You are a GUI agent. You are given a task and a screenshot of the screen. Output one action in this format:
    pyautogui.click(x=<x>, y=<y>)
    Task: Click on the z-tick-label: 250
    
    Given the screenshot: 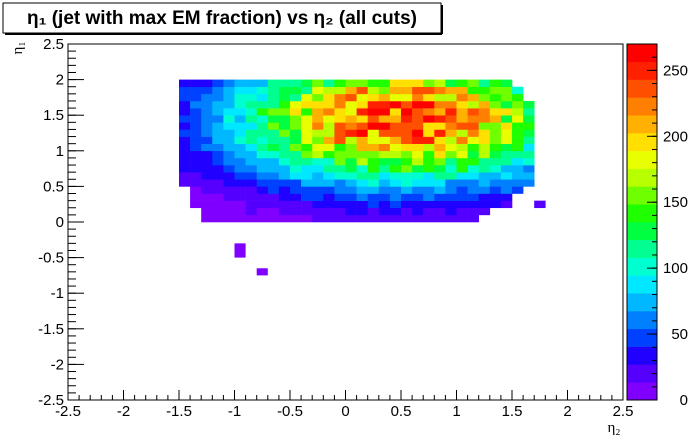 What is the action you would take?
    pyautogui.click(x=675, y=70)
    